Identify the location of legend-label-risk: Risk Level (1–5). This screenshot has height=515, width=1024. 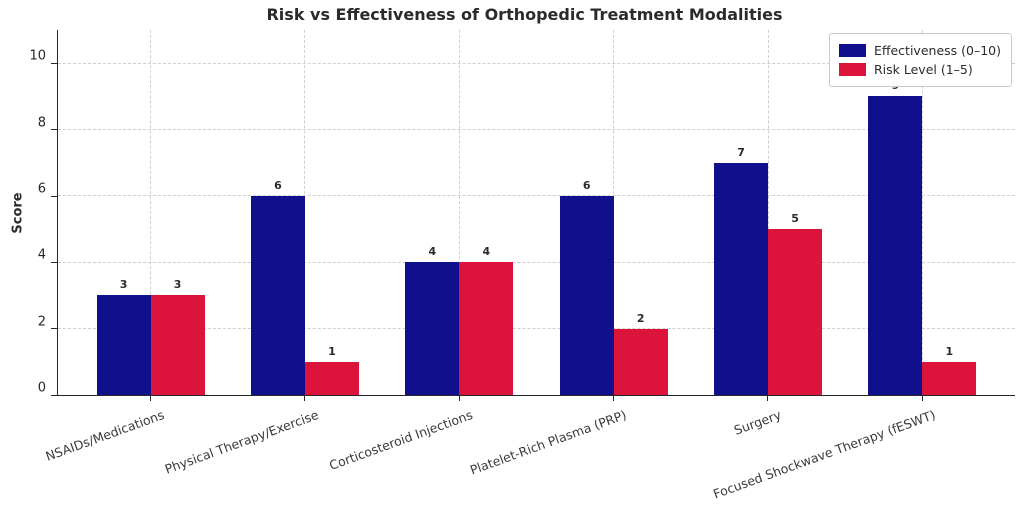
(923, 69).